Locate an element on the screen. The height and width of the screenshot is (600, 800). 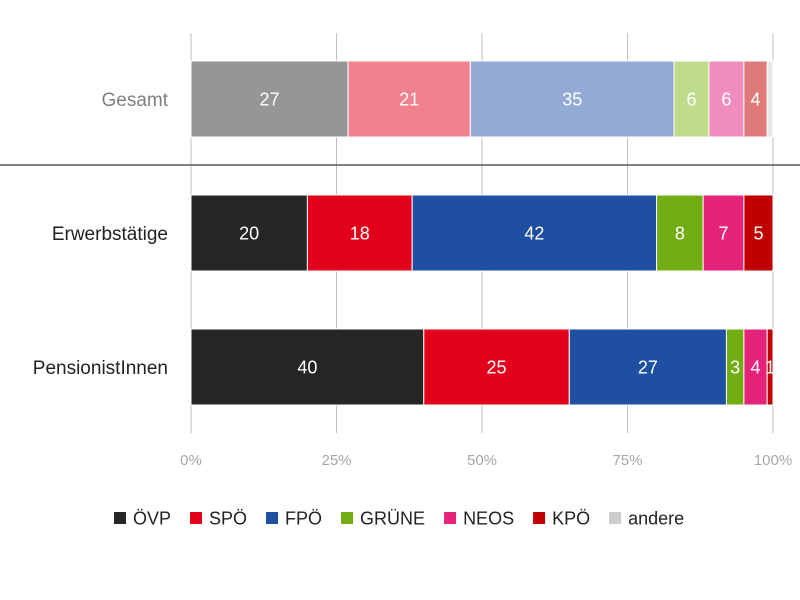
legend-label-neos: NEOS is located at coordinates (488, 519).